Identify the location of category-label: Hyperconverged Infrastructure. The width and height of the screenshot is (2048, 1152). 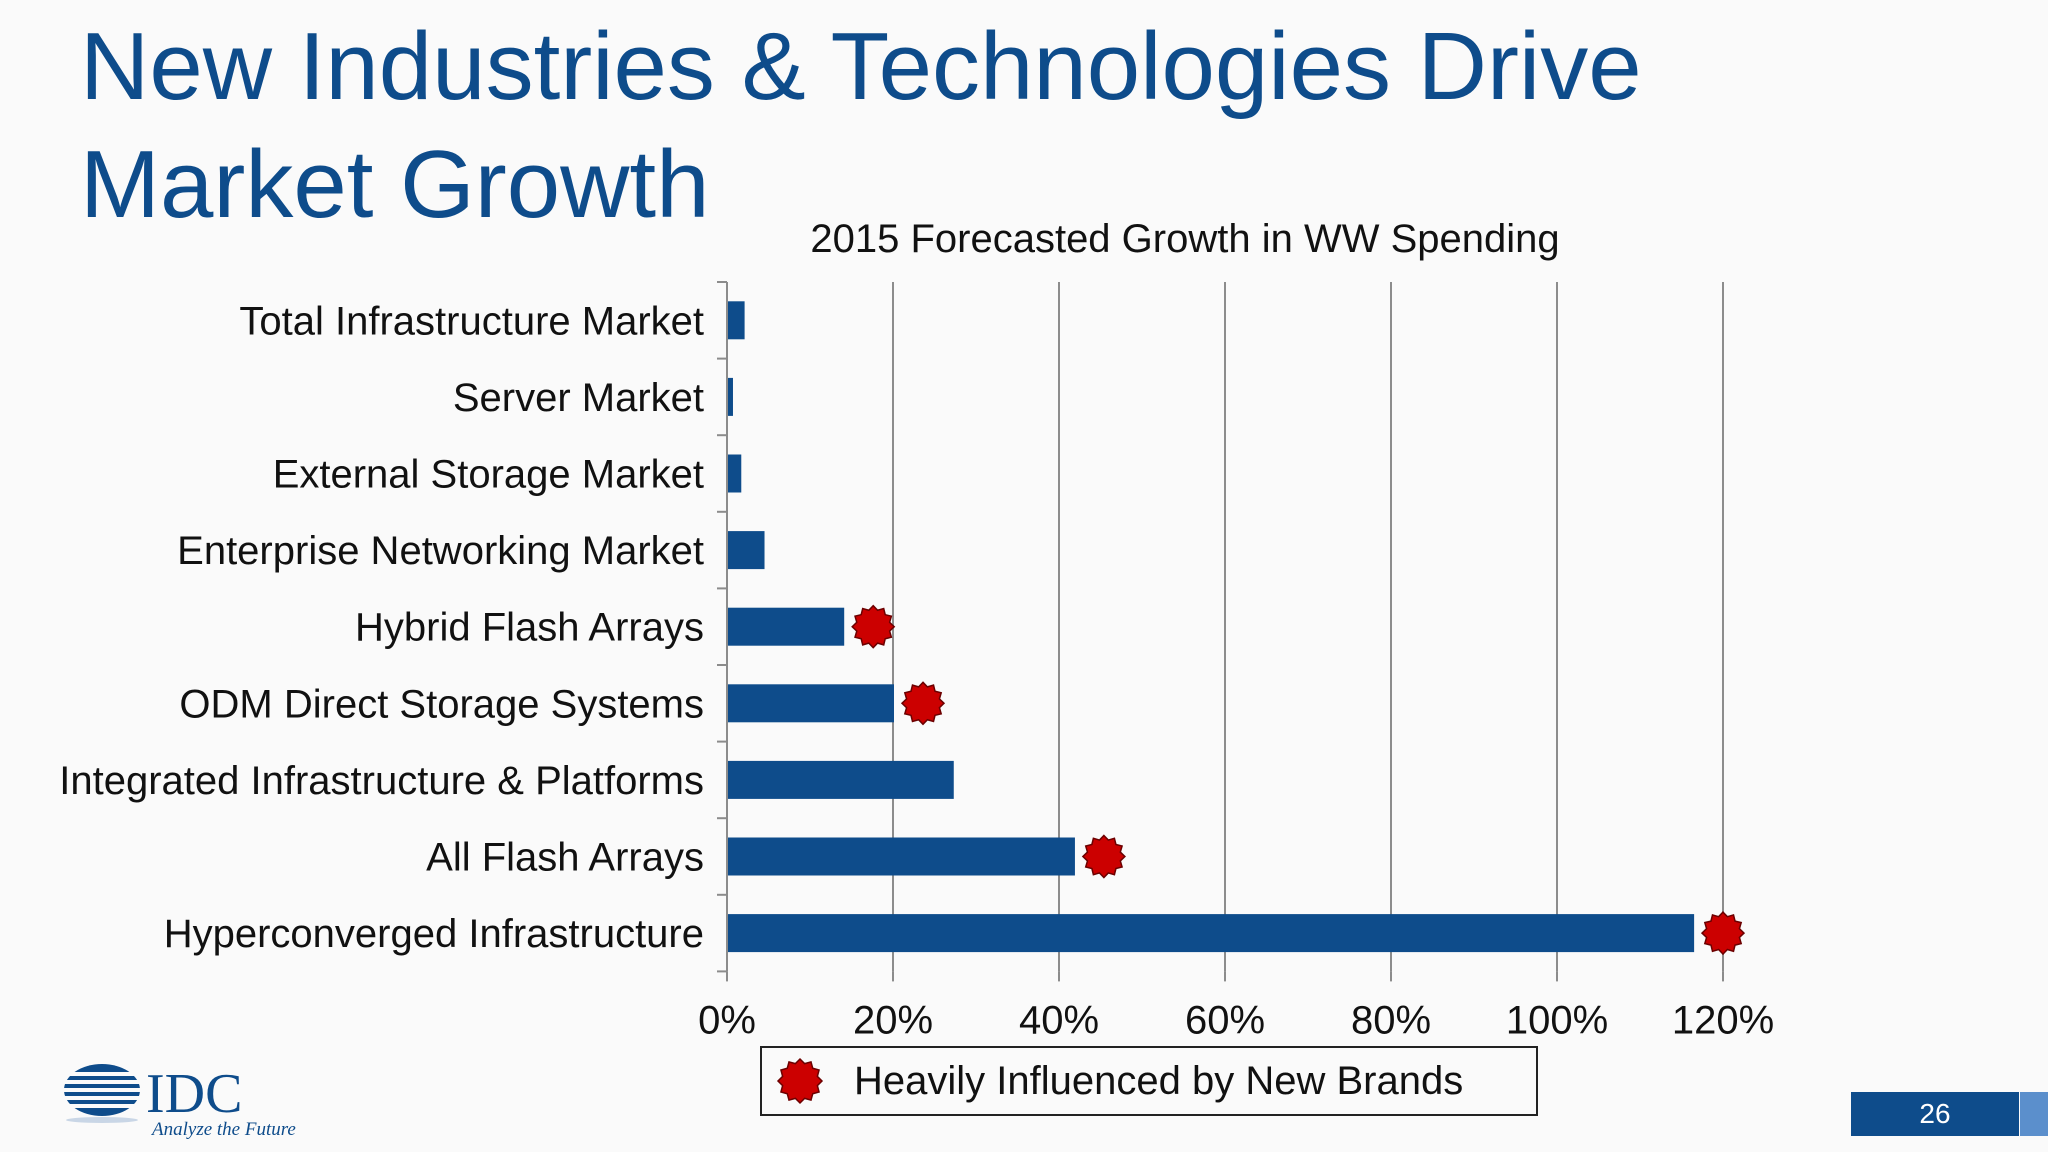
(434, 934).